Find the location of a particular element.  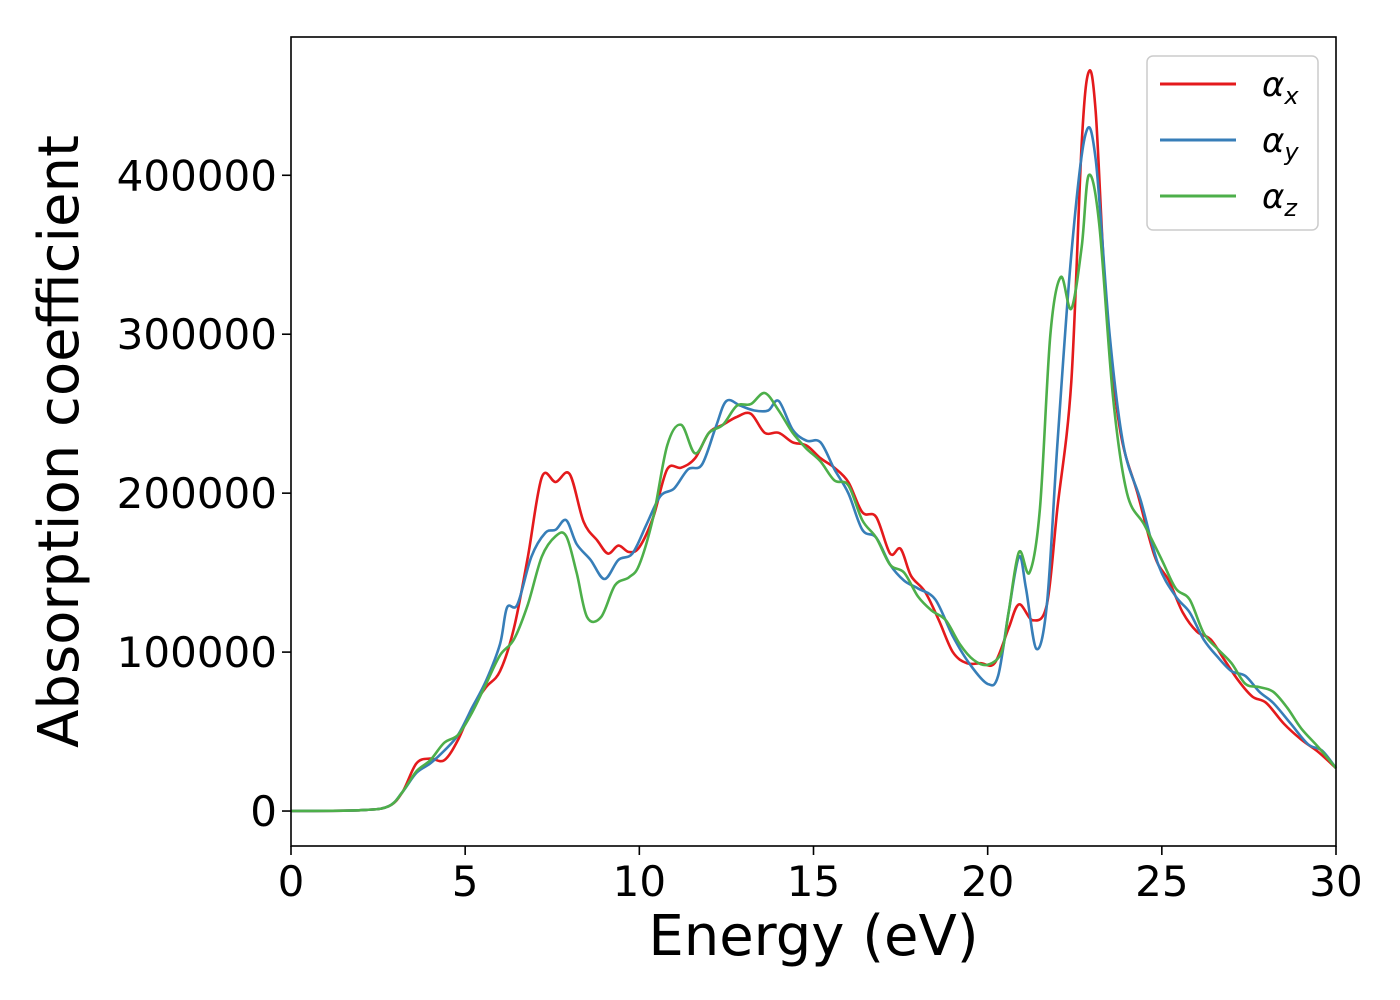

y-axis-ticks: 0 100000 200000 300000 400000 is located at coordinates (204, 493).